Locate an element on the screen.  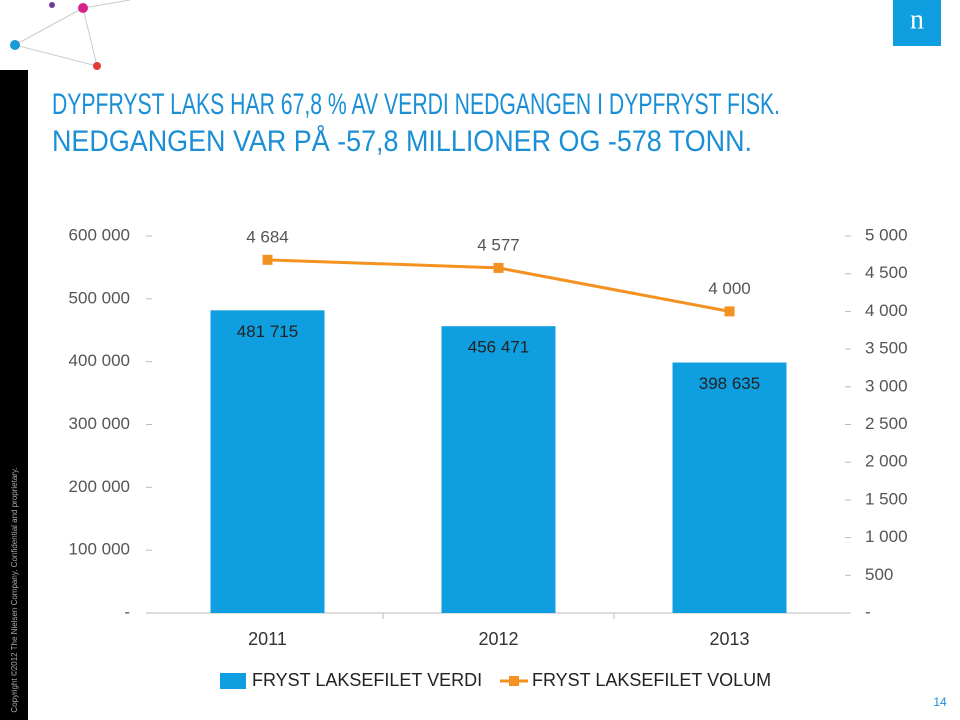
y2-tick-label: 5 000 is located at coordinates (886, 234).